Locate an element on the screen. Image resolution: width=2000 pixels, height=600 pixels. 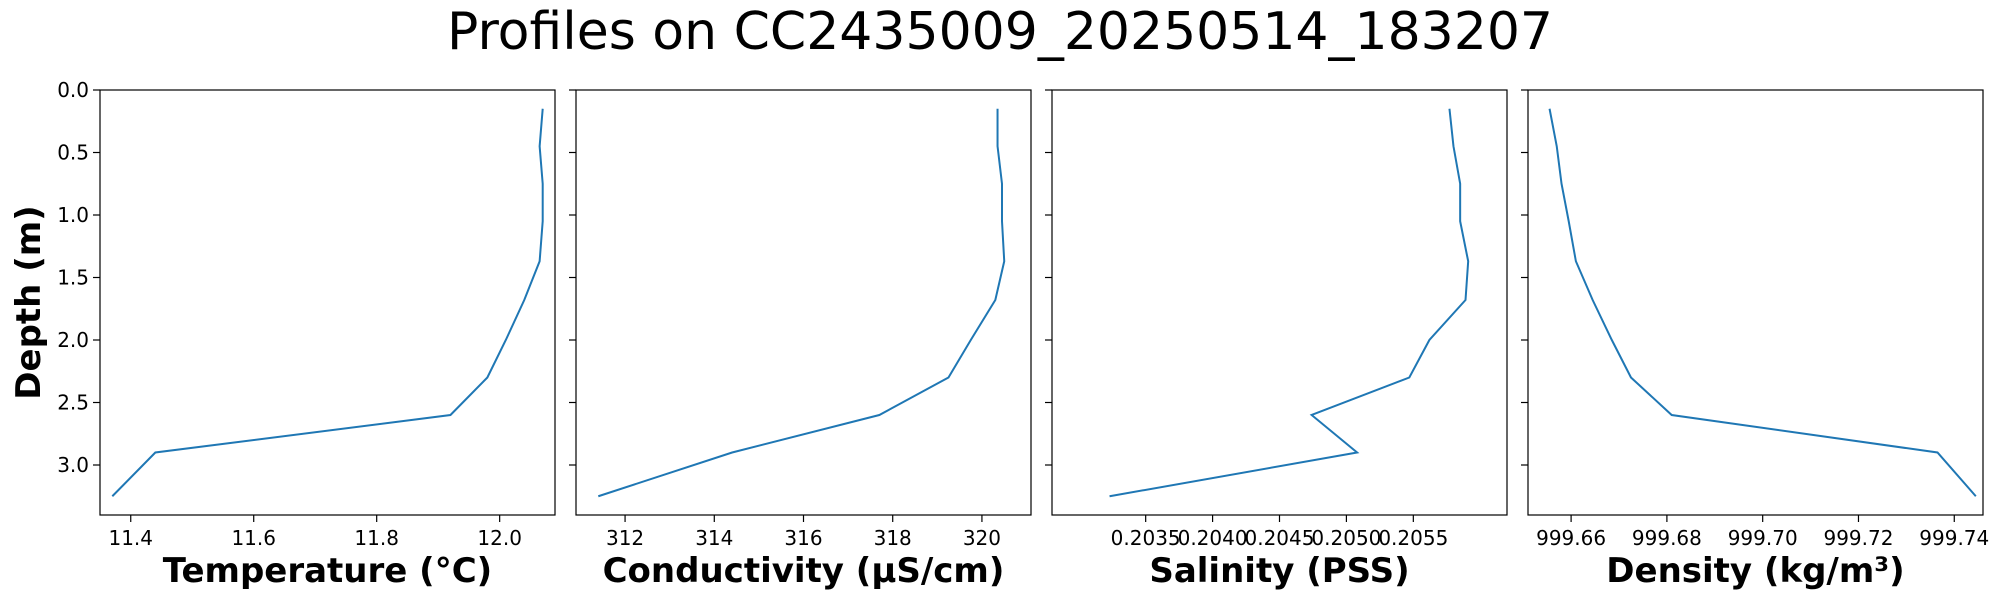
x-tick-label: 0.2045 is located at coordinates (1280, 538).